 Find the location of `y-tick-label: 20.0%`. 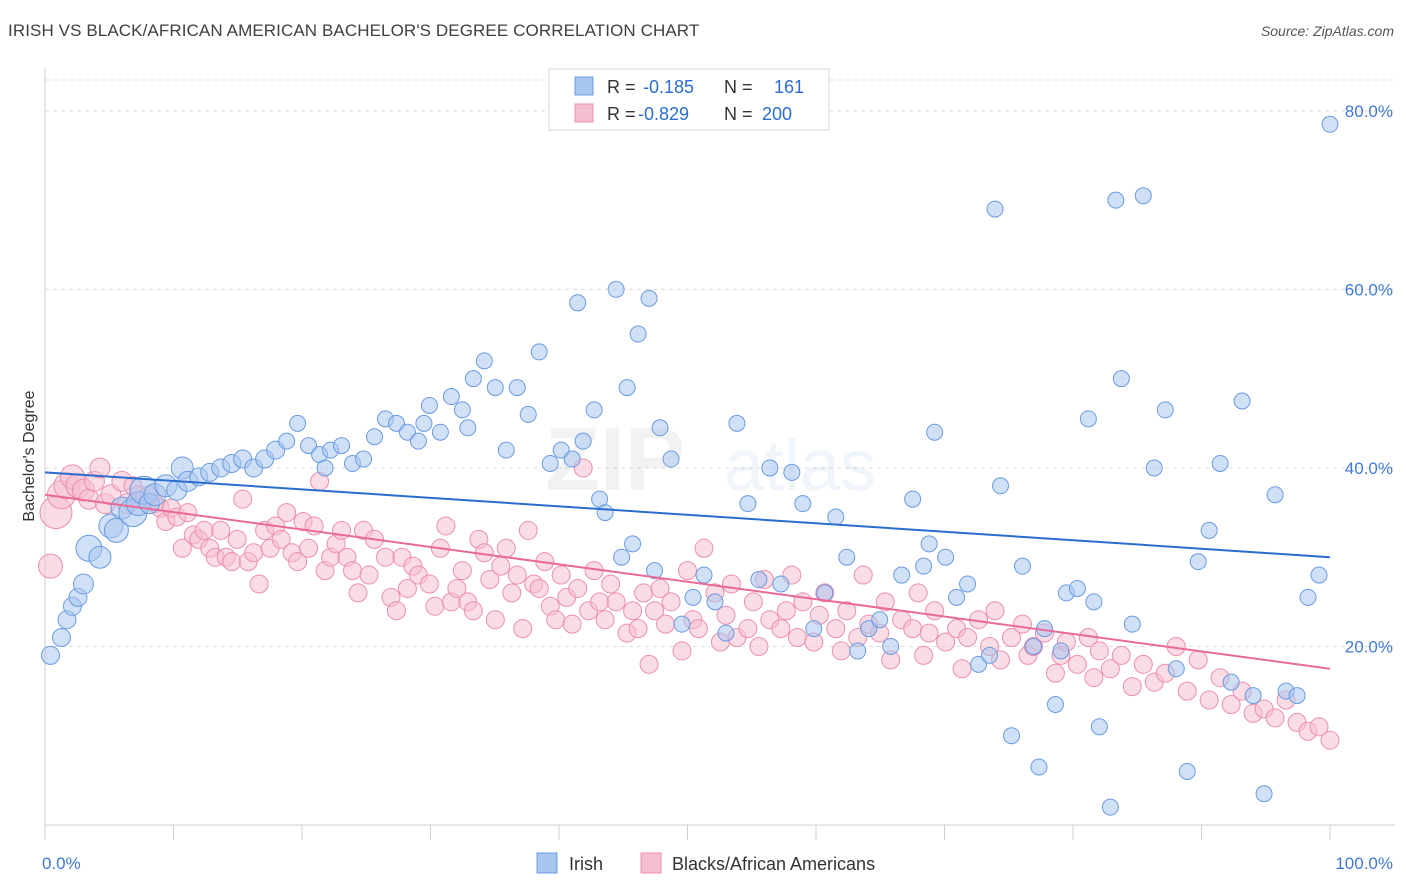

y-tick-label: 20.0% is located at coordinates (1369, 646).